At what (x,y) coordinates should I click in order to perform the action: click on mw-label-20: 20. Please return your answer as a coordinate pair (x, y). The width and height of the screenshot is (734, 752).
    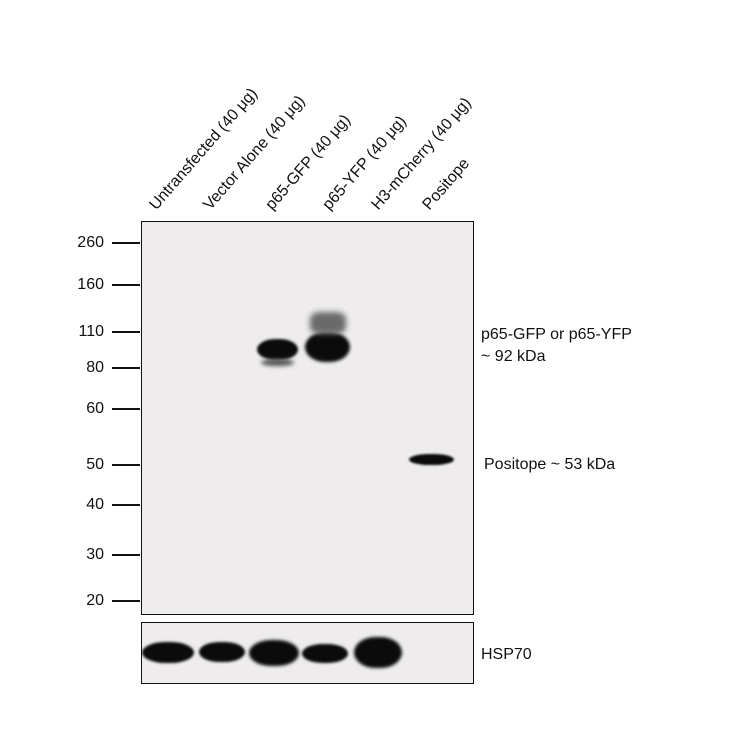
    Looking at the image, I should click on (95, 600).